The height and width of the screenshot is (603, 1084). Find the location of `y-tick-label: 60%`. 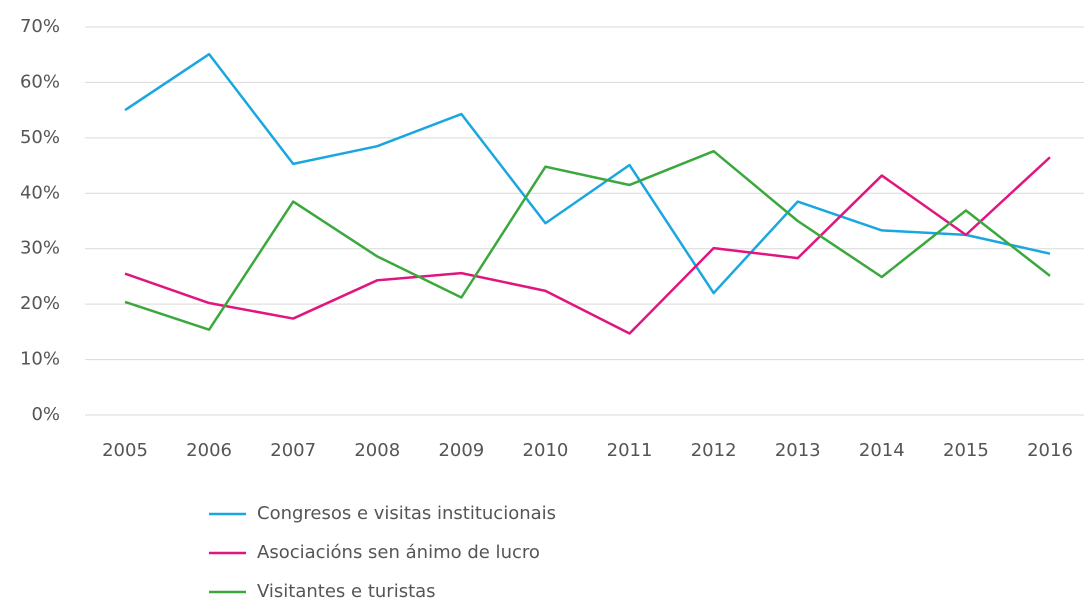

y-tick-label: 60% is located at coordinates (40, 81).